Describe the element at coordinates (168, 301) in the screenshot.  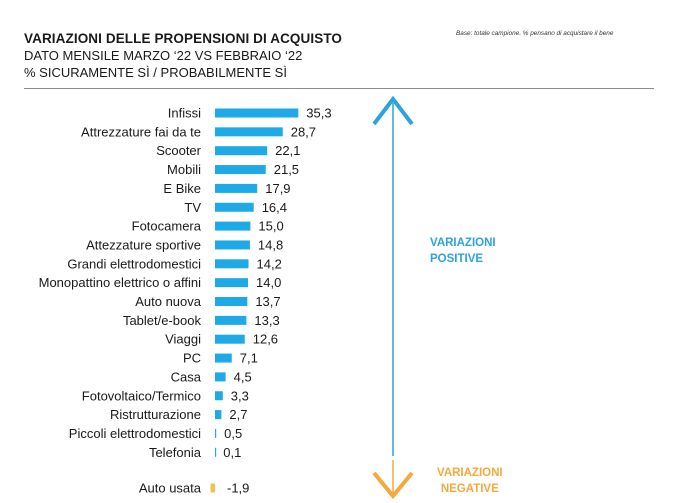
I see `category-label: Auto nuova` at that location.